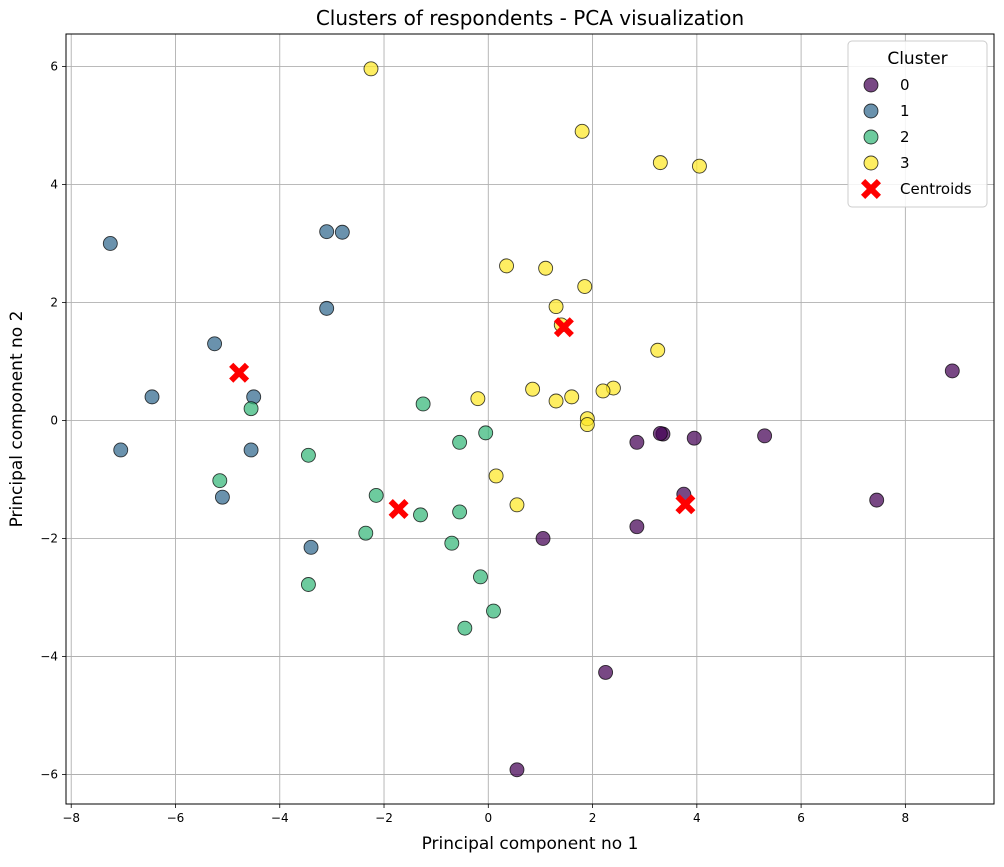  What do you see at coordinates (176, 818) in the screenshot?
I see `x-tick-label: −6` at bounding box center [176, 818].